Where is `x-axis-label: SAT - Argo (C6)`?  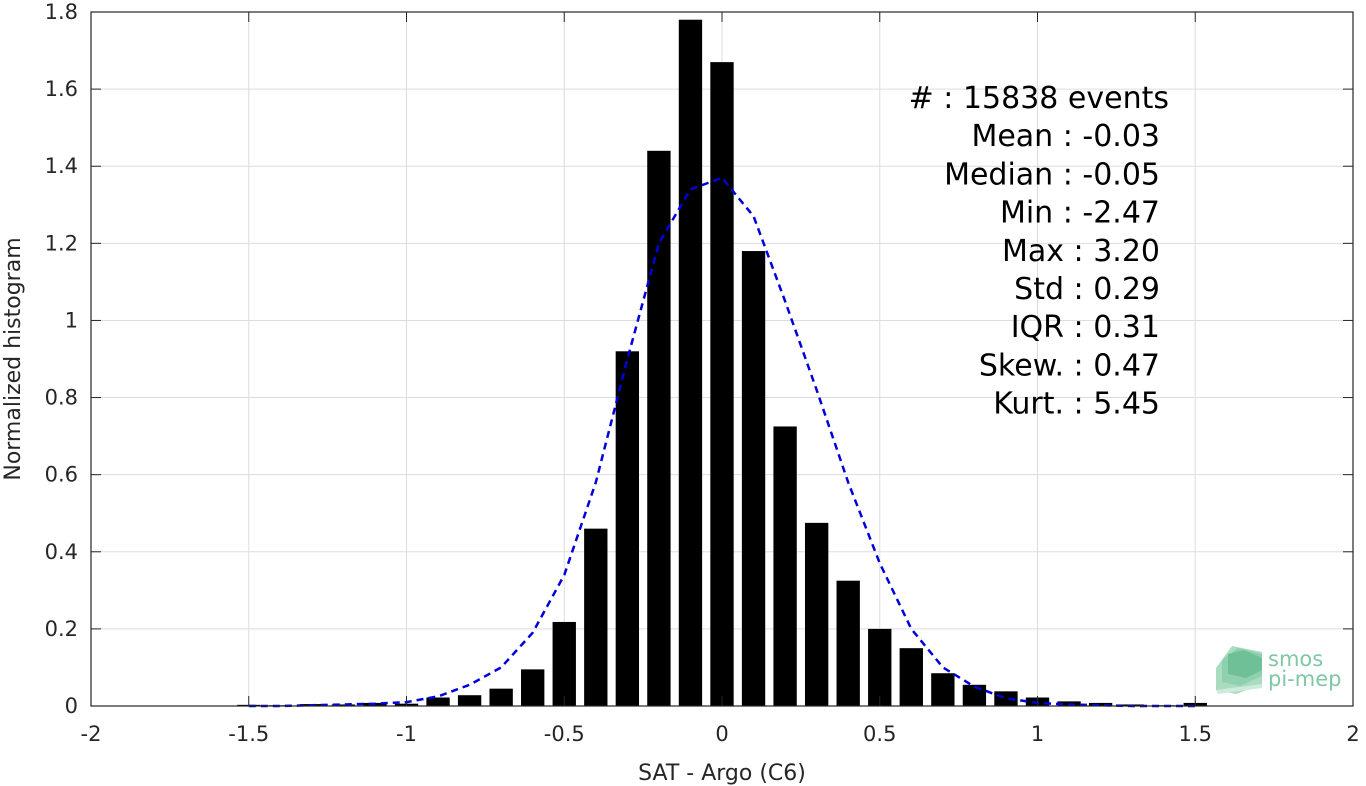 x-axis-label: SAT - Argo (C6) is located at coordinates (722, 773).